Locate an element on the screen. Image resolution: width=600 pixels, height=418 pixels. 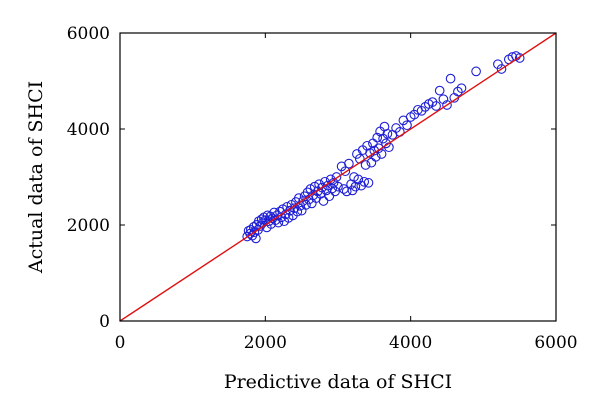
y-tick-label: 4000 is located at coordinates (88, 130).